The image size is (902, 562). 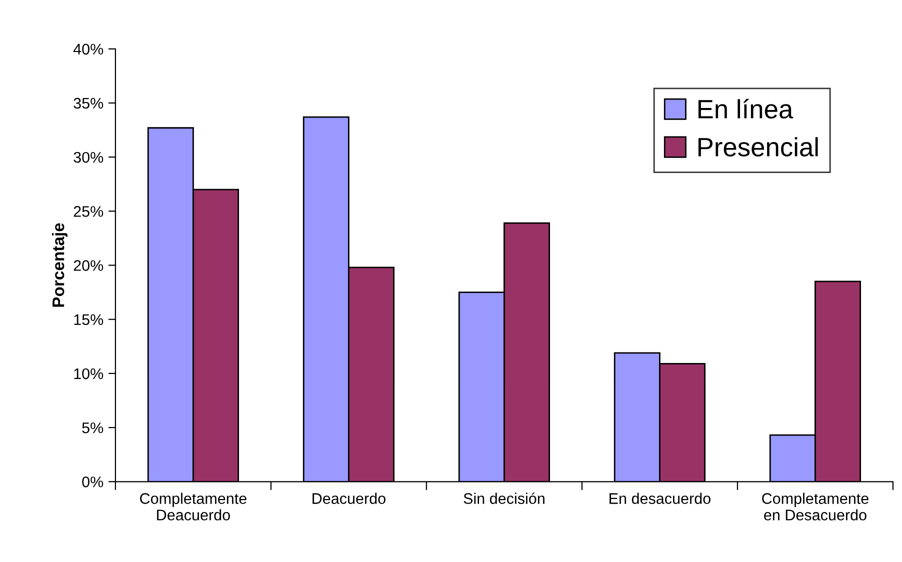 What do you see at coordinates (504, 498) in the screenshot?
I see `x-tick-label: Sin decisión` at bounding box center [504, 498].